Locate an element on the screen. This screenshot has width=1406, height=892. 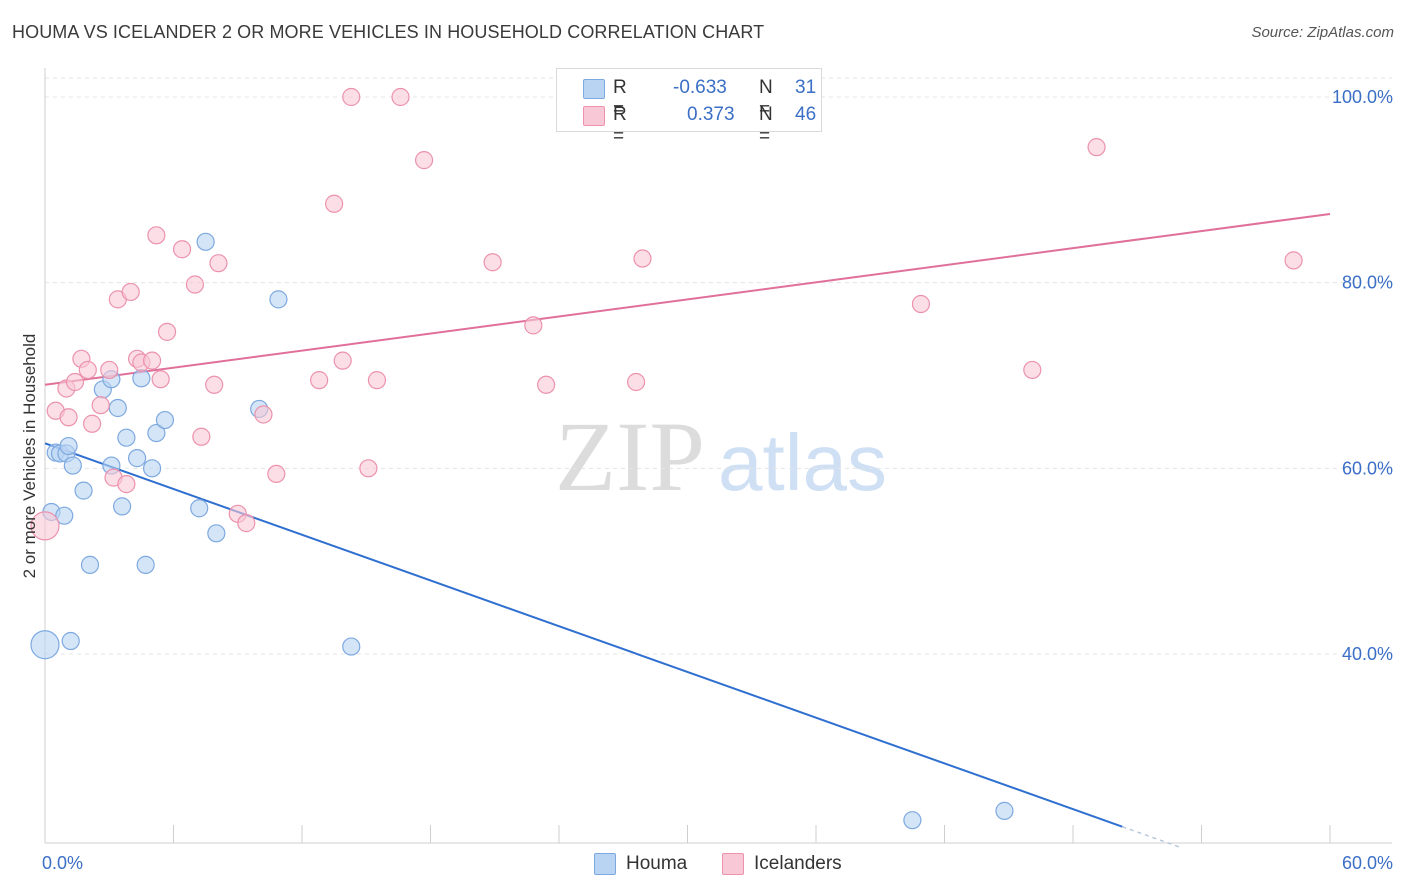
watermark-atlas: atlas is located at coordinates (802, 462).